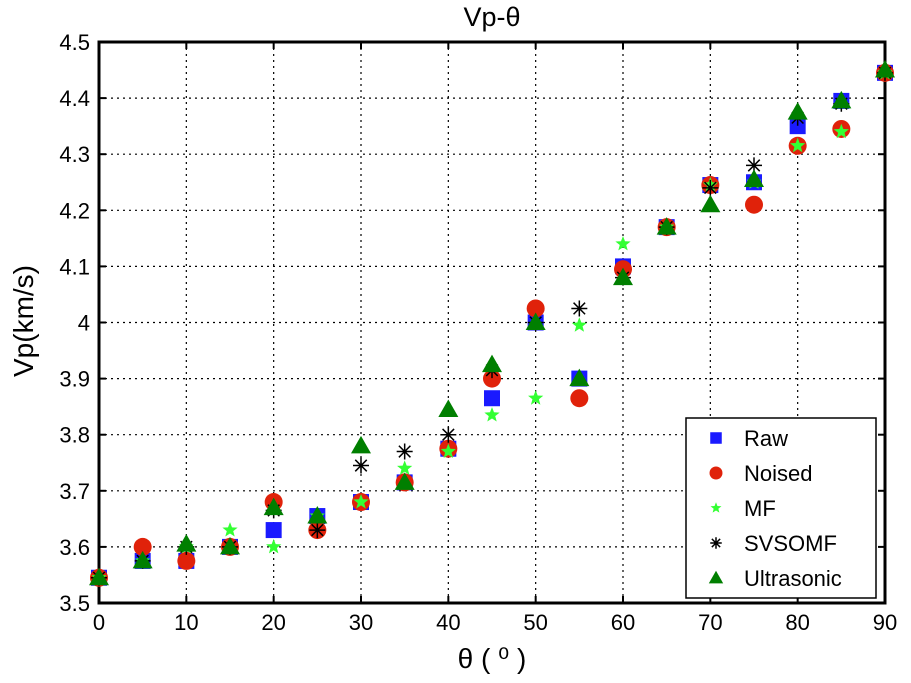 The height and width of the screenshot is (683, 911). Describe the element at coordinates (448, 622) in the screenshot. I see `x-tick-label: 40` at that location.